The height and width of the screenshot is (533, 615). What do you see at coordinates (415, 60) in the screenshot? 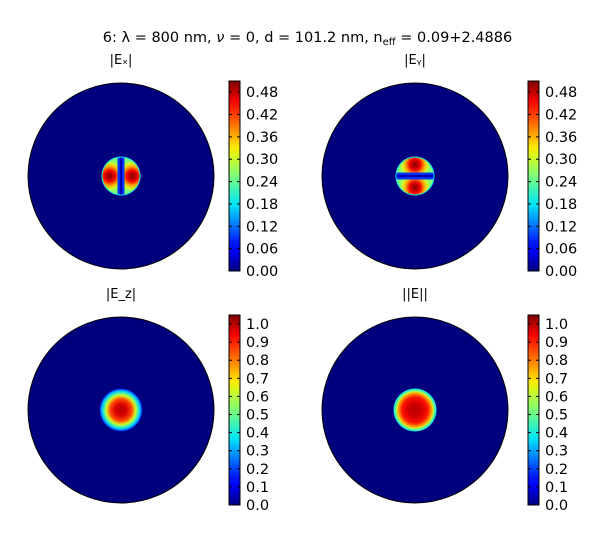
I see `panel-title: |Eᵧ|` at bounding box center [415, 60].